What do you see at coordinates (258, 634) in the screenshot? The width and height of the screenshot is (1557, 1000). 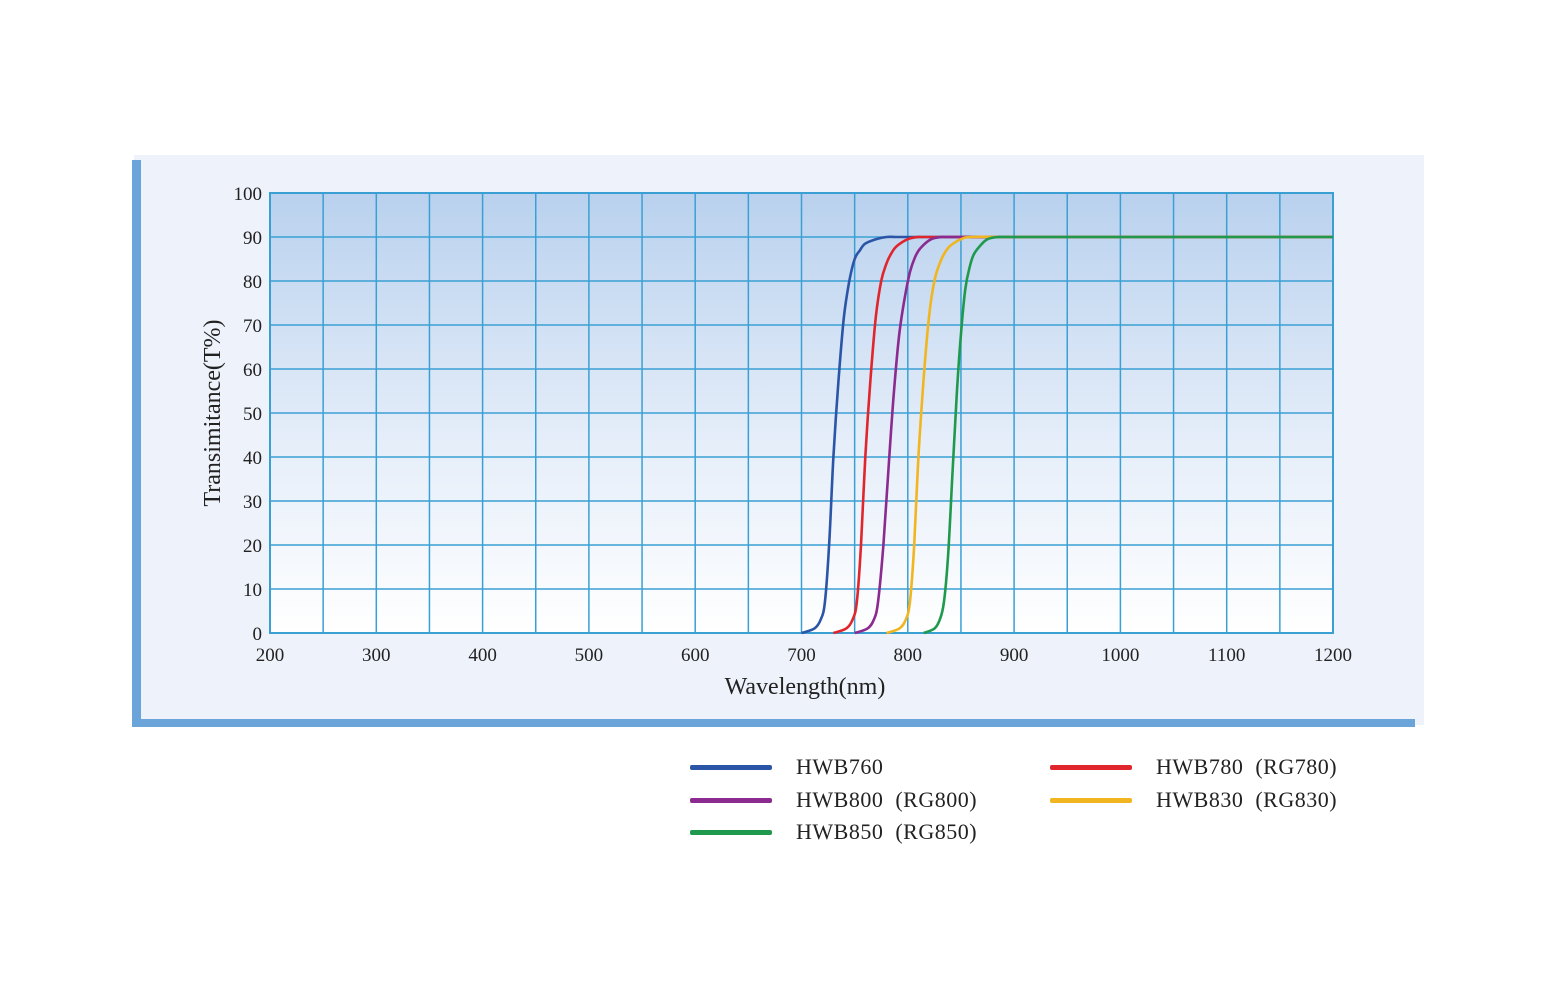 I see `y-tick-label: 0` at bounding box center [258, 634].